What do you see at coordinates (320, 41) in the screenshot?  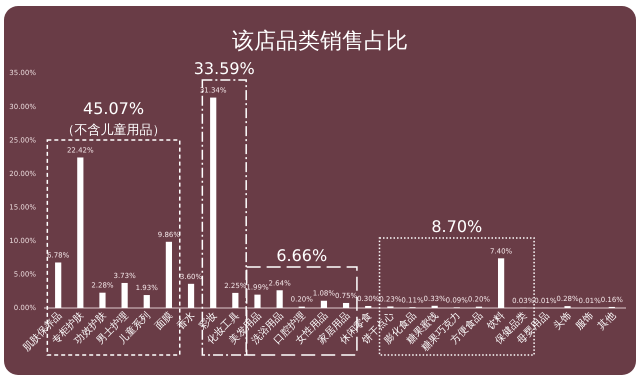 I see `chart-title: 该店品类销售占比` at bounding box center [320, 41].